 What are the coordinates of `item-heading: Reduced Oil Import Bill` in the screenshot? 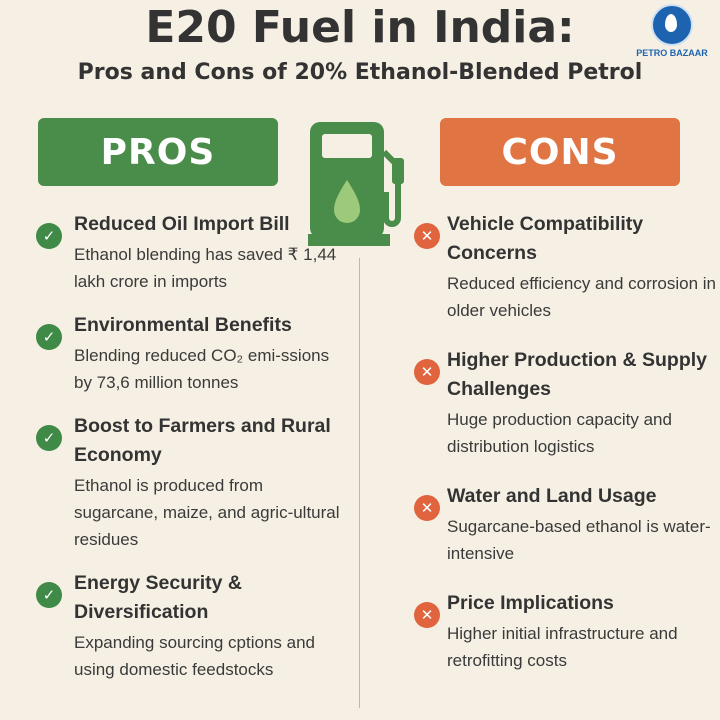 It's located at (182, 224).